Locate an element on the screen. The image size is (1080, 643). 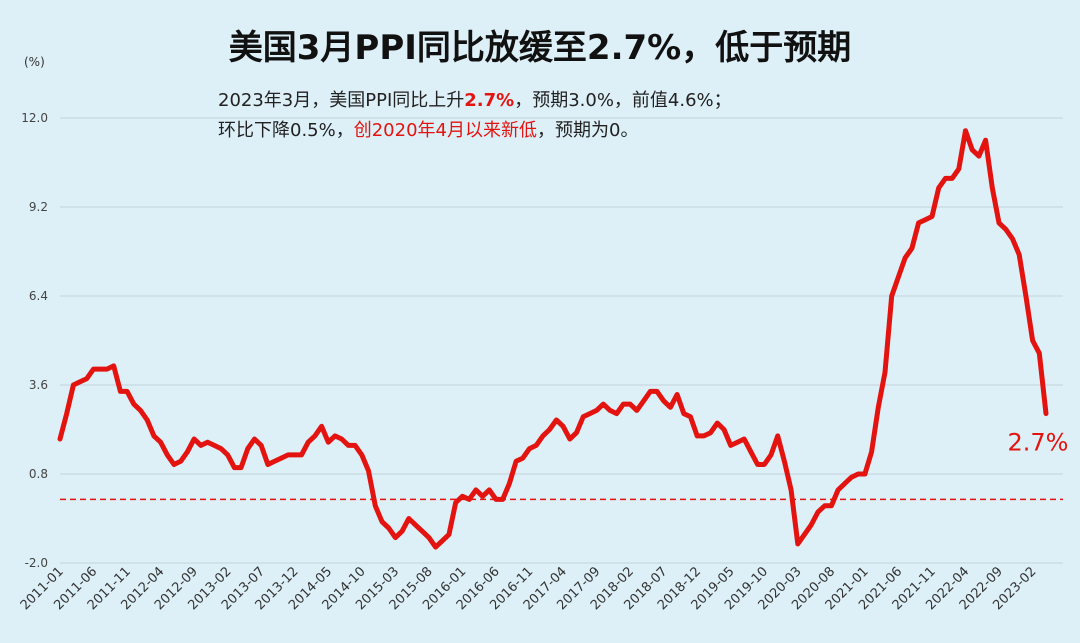
subtitle-1-text-a: 2023年3月，美国PPI同比上升 is located at coordinates (341, 100).